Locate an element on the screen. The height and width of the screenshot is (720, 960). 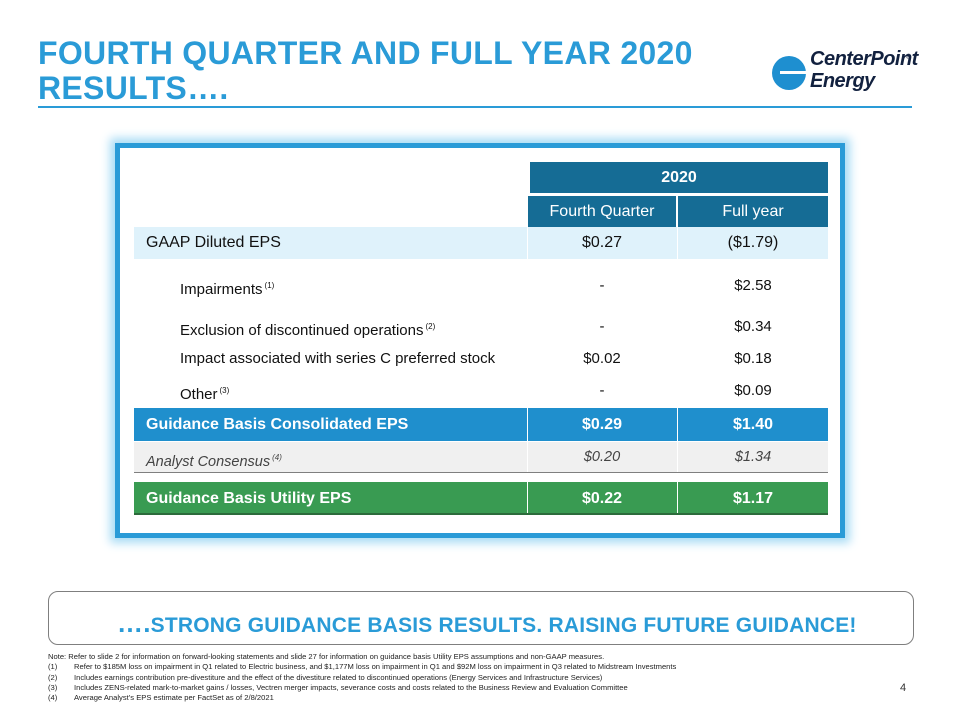
callout-banner is located at coordinates (481, 618).